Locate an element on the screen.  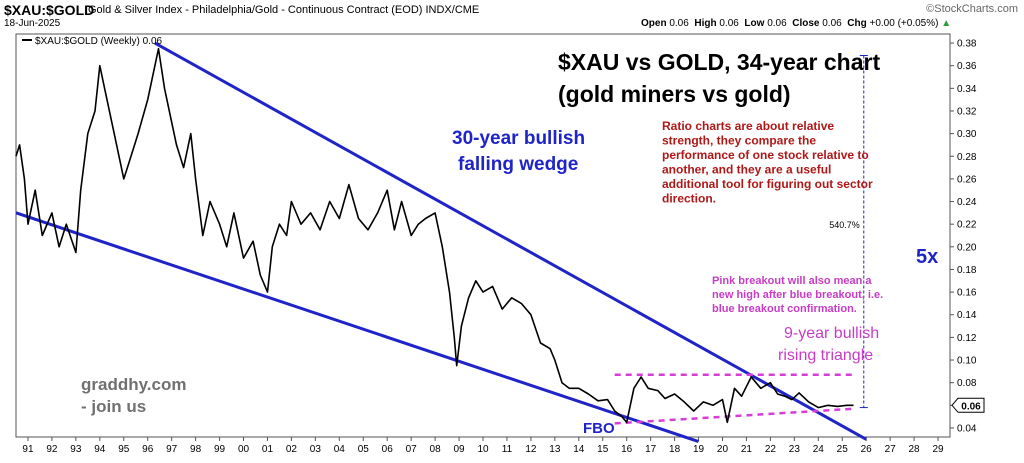
open-value: 0.06 is located at coordinates (679, 23).